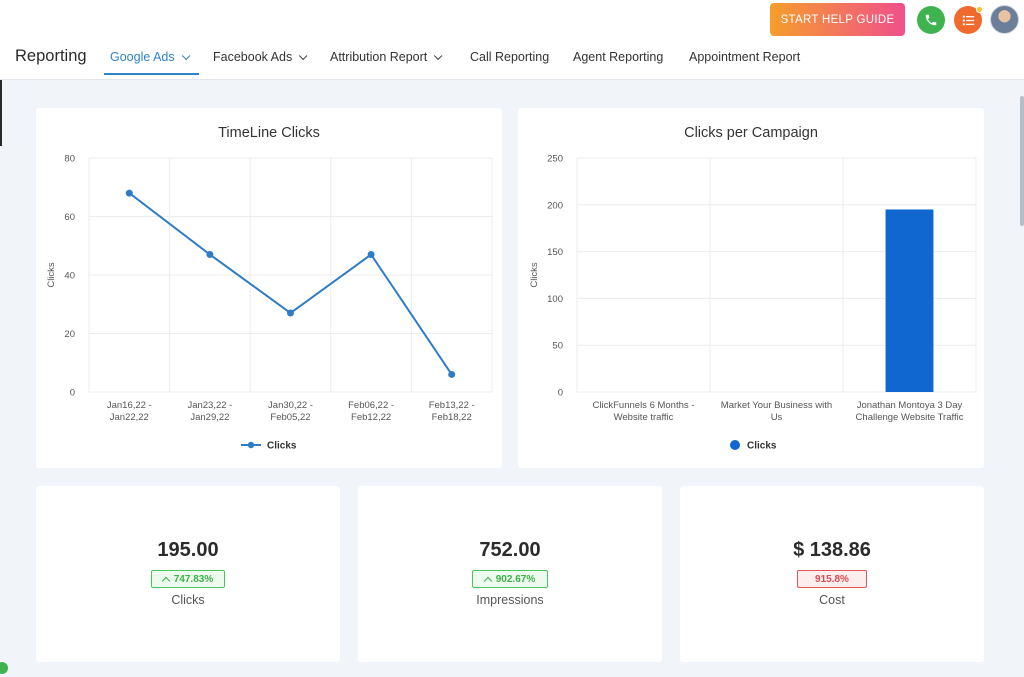 This screenshot has height=677, width=1024. I want to click on stat-change-badge: 902.67%, so click(510, 579).